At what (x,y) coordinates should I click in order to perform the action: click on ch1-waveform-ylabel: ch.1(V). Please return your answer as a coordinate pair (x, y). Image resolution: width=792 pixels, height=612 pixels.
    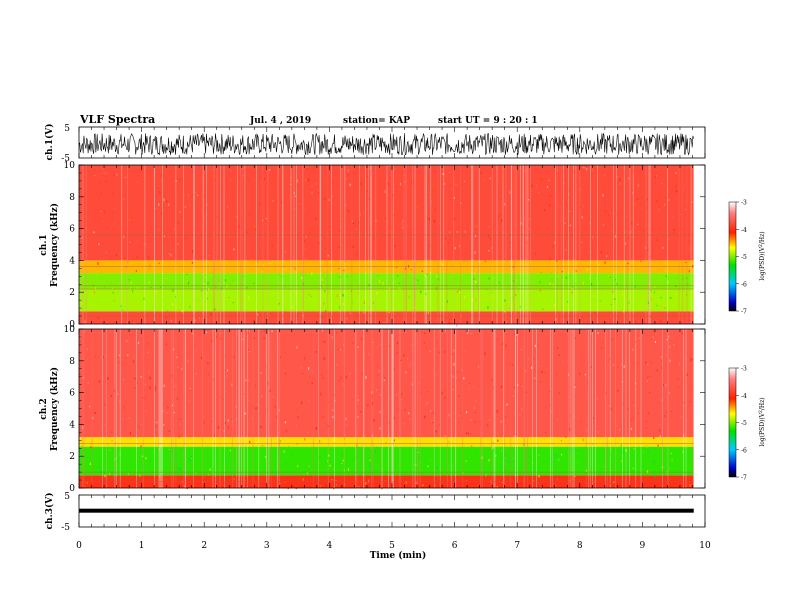
    Looking at the image, I should click on (49, 142).